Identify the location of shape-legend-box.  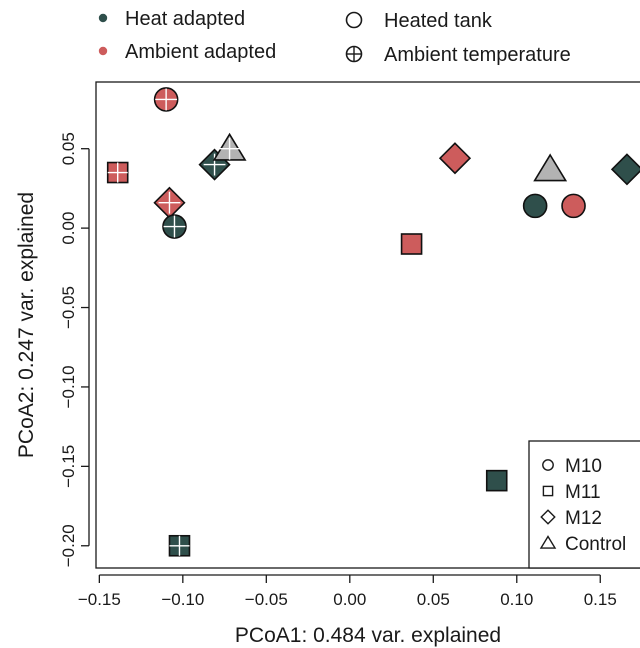
(584, 504).